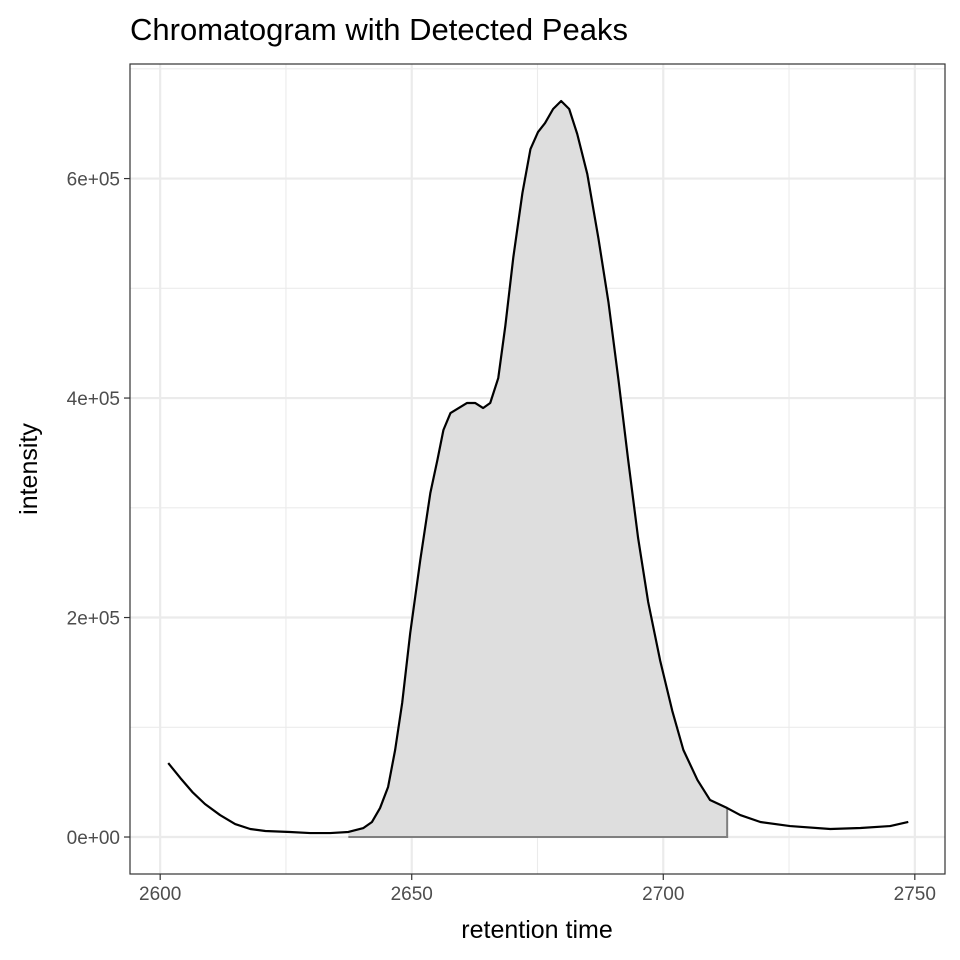 The image size is (960, 960). I want to click on y-axis: 0e+00 2e+05 4e+05 6e+05, so click(98, 509).